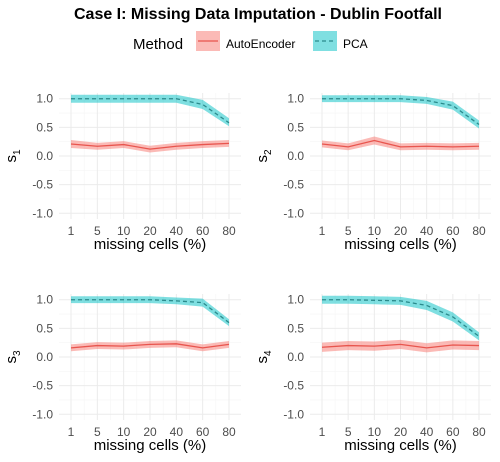  I want to click on legend-key-pca, so click(325, 41).